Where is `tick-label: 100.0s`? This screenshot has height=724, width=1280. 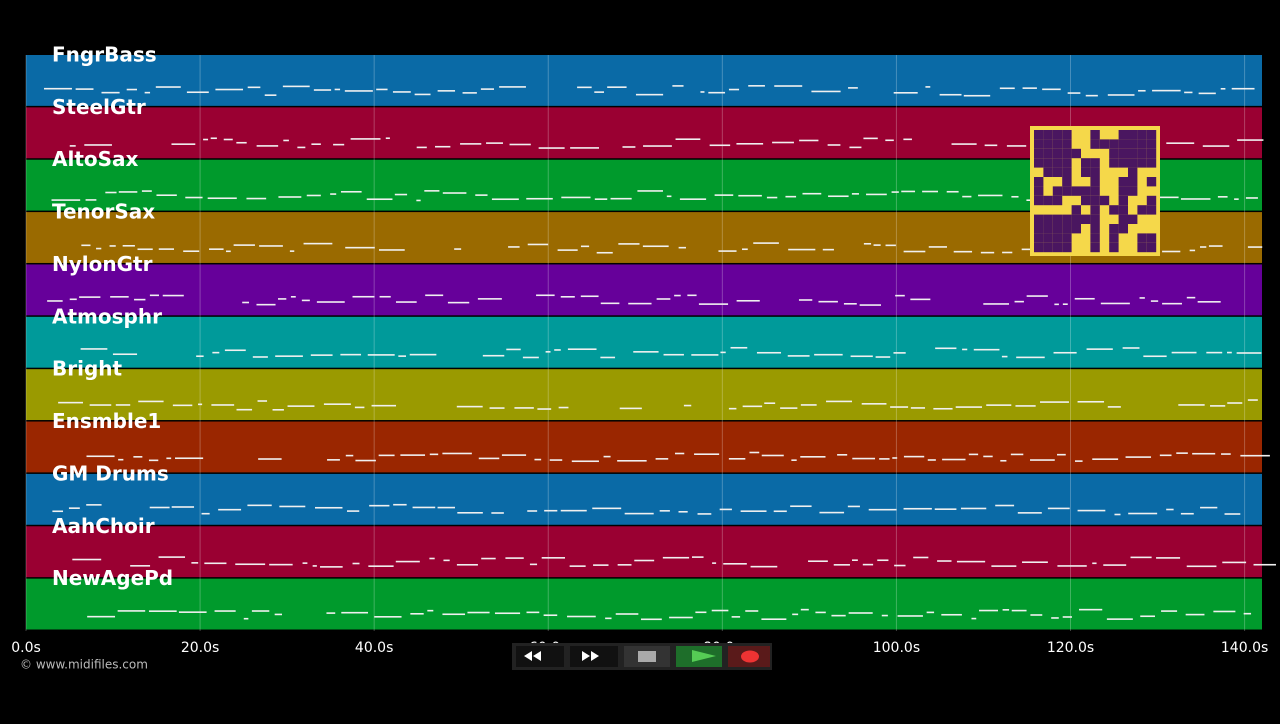 tick-label: 100.0s is located at coordinates (896, 648).